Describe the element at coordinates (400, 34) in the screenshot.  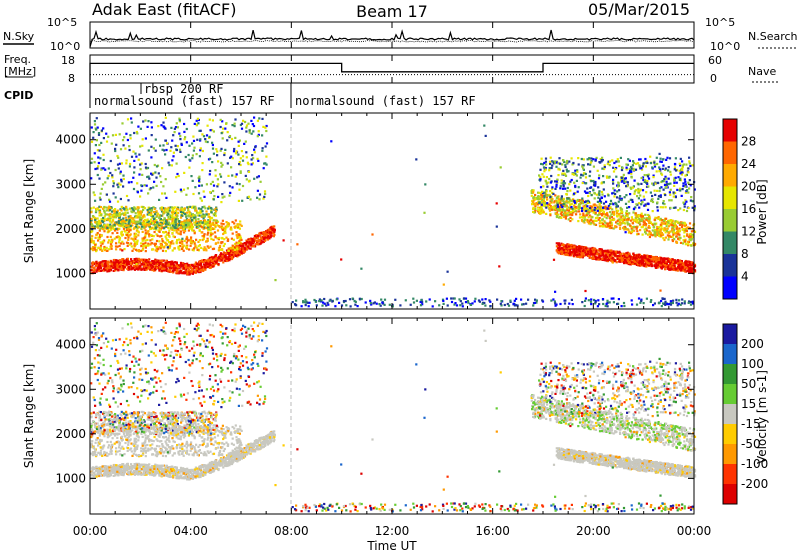
I see `noise-panel: N.Sky 10^5 10^0 10^5 10^0 N.Search` at that location.